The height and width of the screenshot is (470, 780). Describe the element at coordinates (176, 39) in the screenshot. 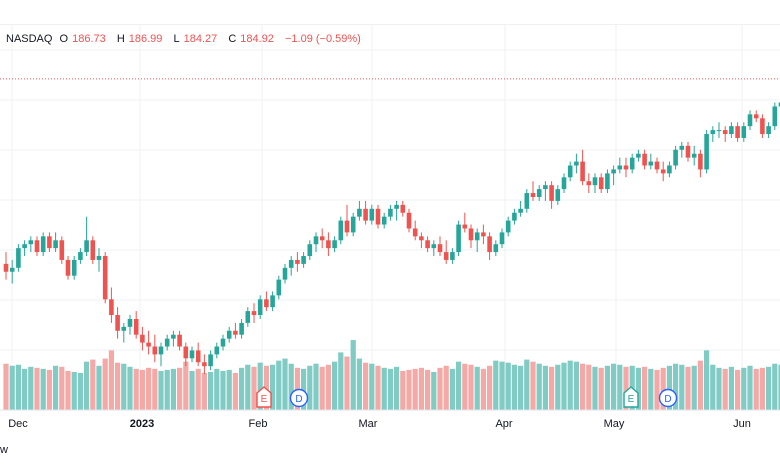

I see `low-label: L` at that location.